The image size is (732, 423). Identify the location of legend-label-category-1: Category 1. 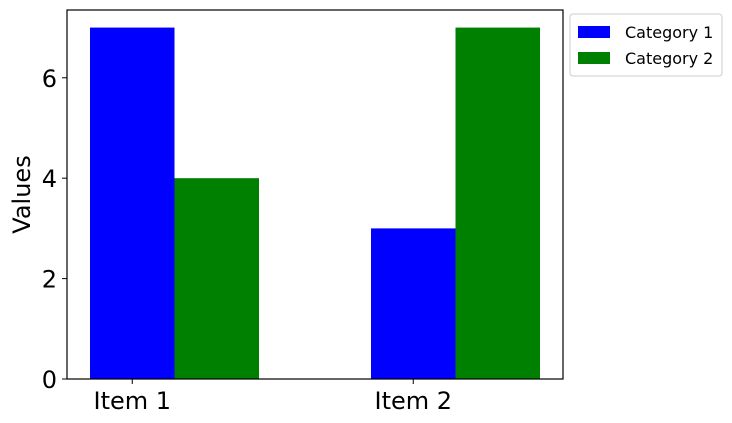
(669, 32).